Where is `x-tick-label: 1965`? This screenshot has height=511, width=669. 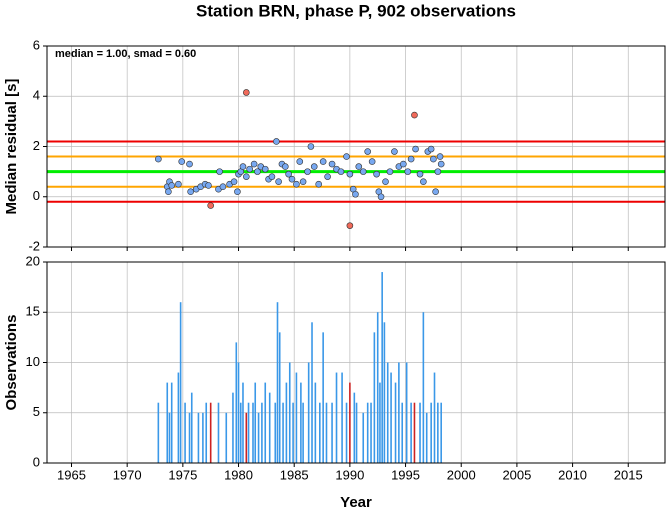 x-tick-label: 1965 is located at coordinates (71, 474).